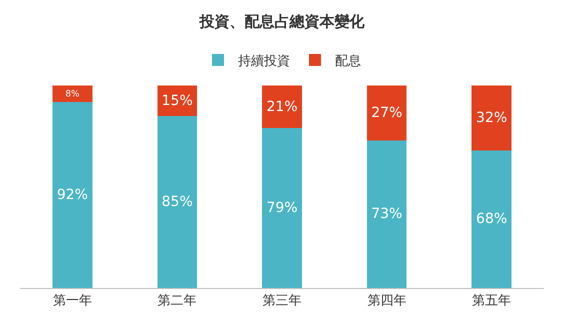 The height and width of the screenshot is (323, 564). I want to click on legend-label: 配息, so click(348, 62).